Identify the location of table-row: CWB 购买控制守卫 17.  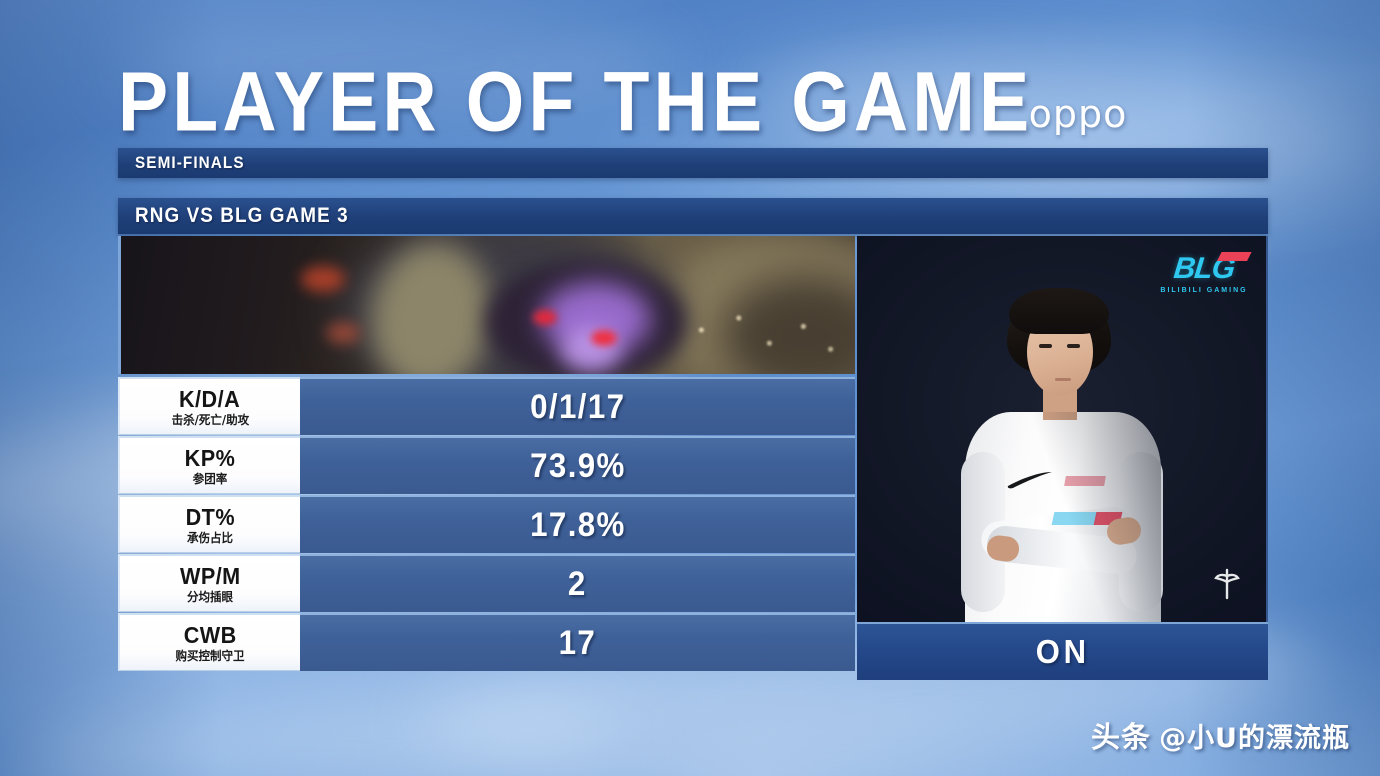
(486, 642).